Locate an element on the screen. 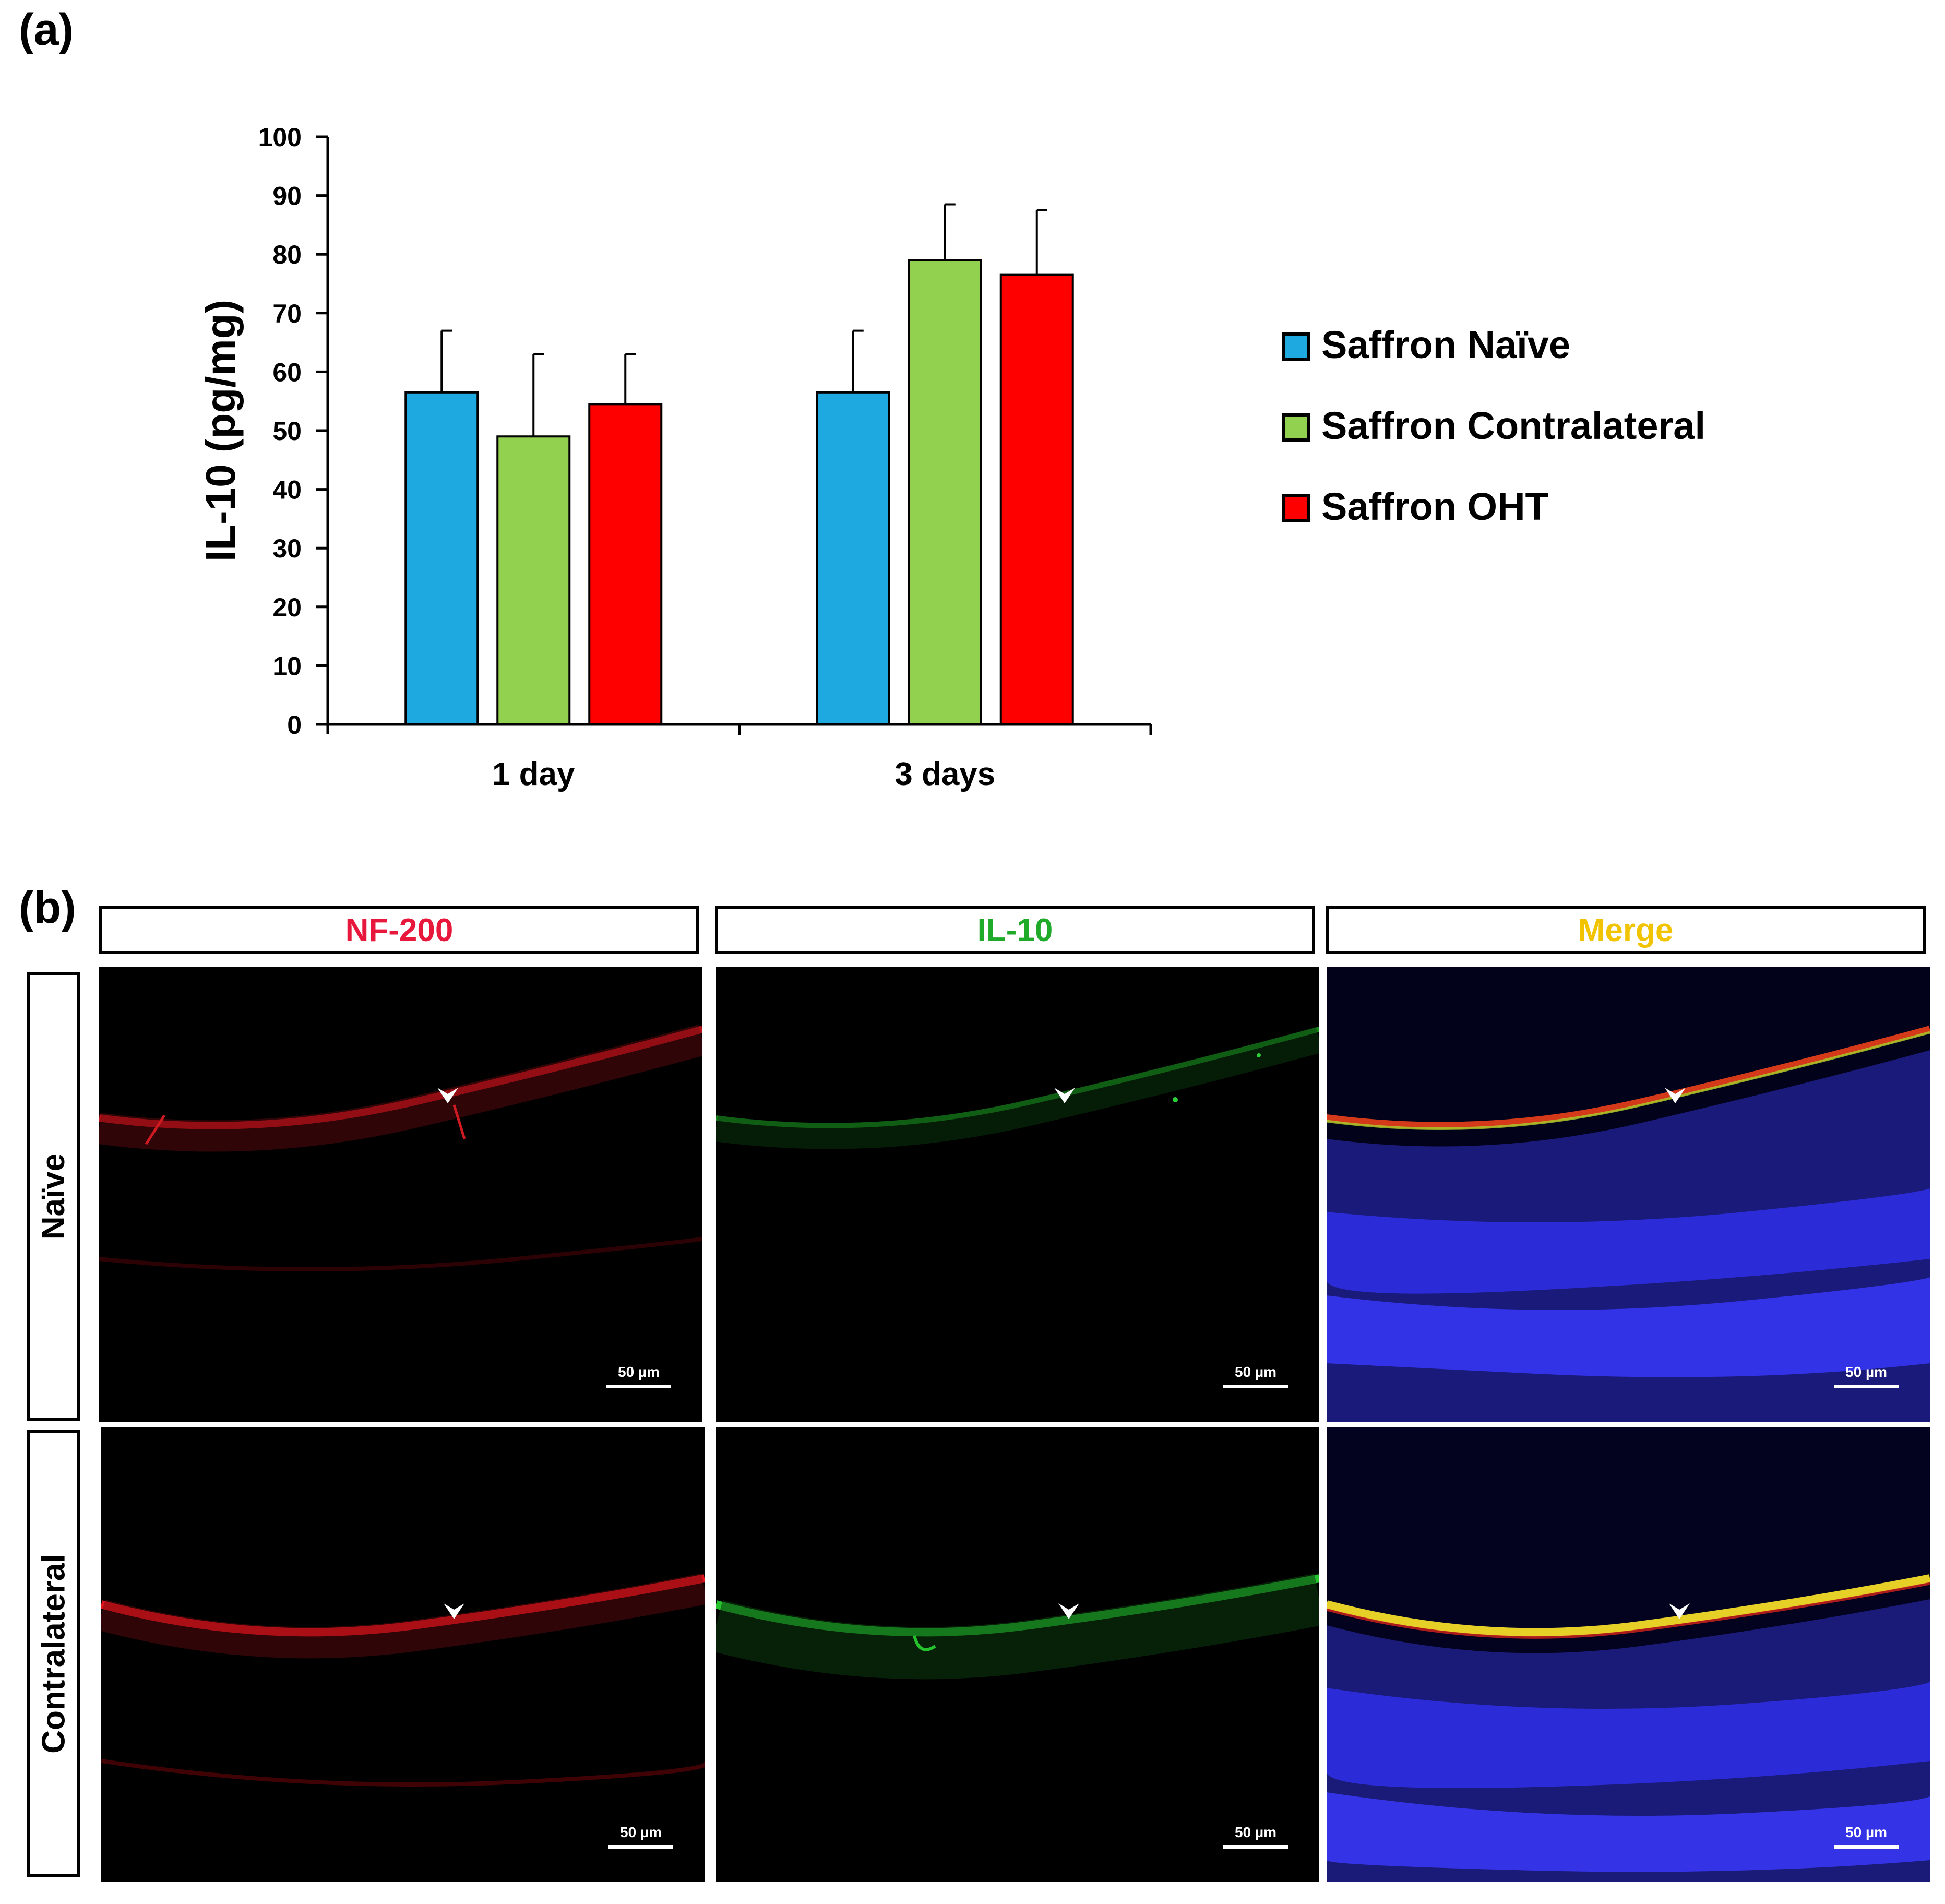  row-label-contralateral: Contralateral is located at coordinates (53, 1653).